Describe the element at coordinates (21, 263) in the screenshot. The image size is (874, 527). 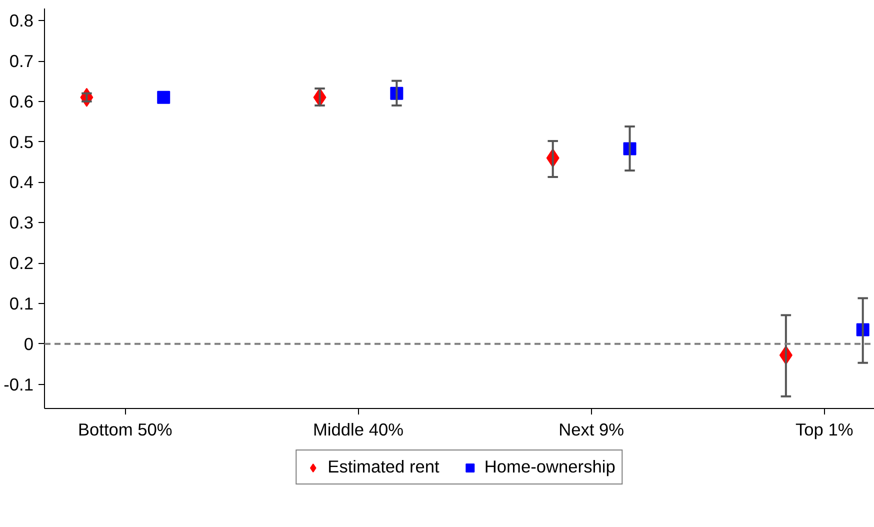
I see `y-tick-label: 0.2` at that location.